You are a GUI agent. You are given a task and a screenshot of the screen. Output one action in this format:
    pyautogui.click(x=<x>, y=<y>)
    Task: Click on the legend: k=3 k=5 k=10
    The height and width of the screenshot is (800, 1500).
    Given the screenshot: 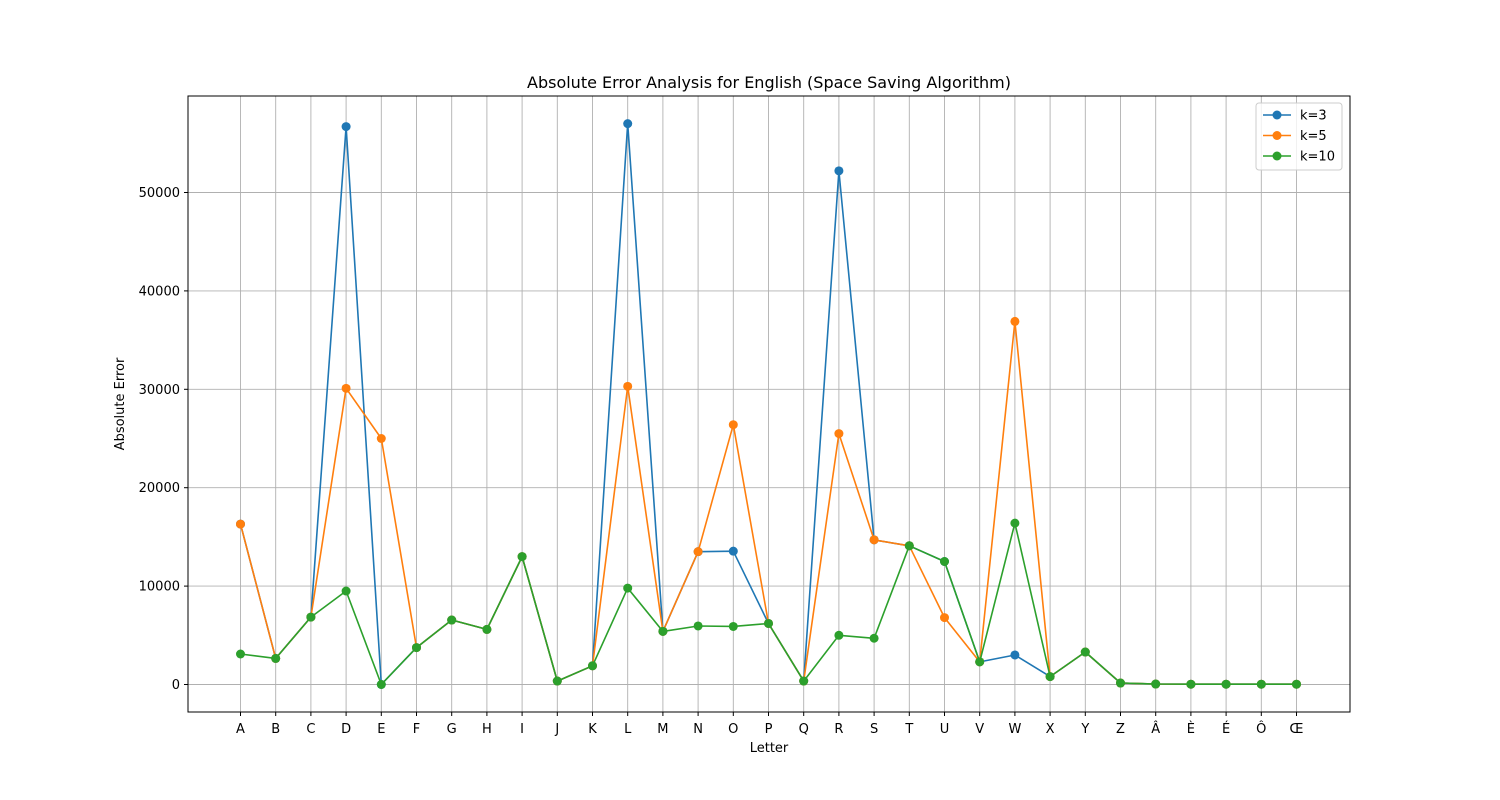 What is the action you would take?
    pyautogui.click(x=1299, y=136)
    